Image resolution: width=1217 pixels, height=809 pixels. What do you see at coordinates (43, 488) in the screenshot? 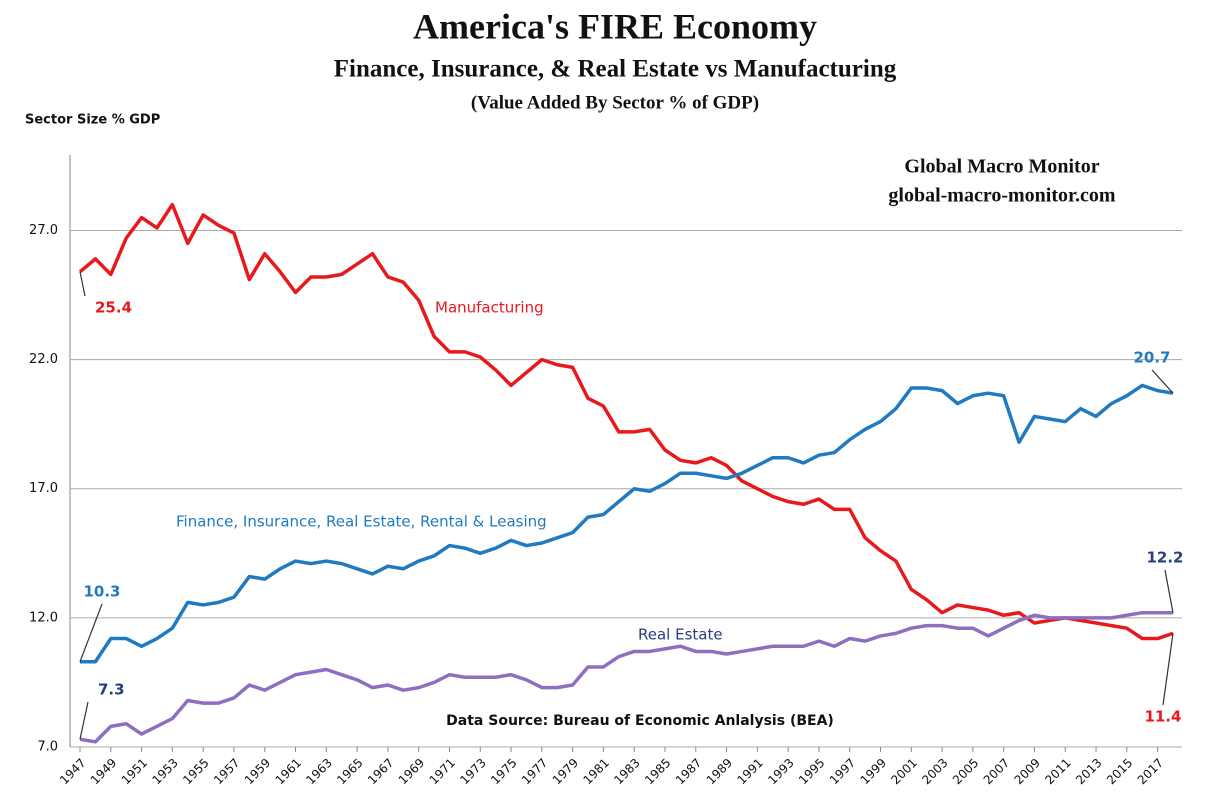
I see `y-tick-label: 17.0` at bounding box center [43, 488].